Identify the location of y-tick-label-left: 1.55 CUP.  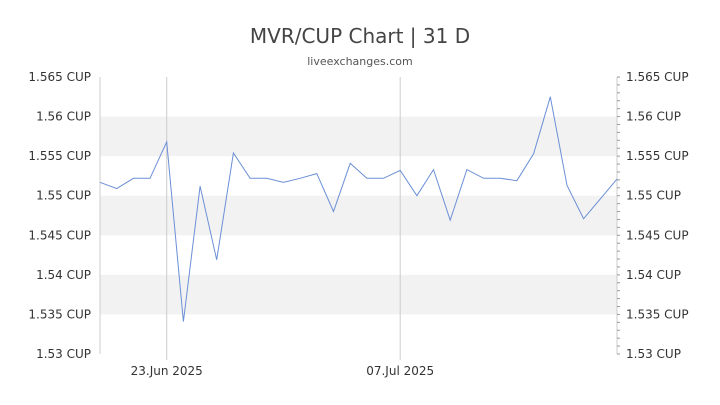
(63, 196).